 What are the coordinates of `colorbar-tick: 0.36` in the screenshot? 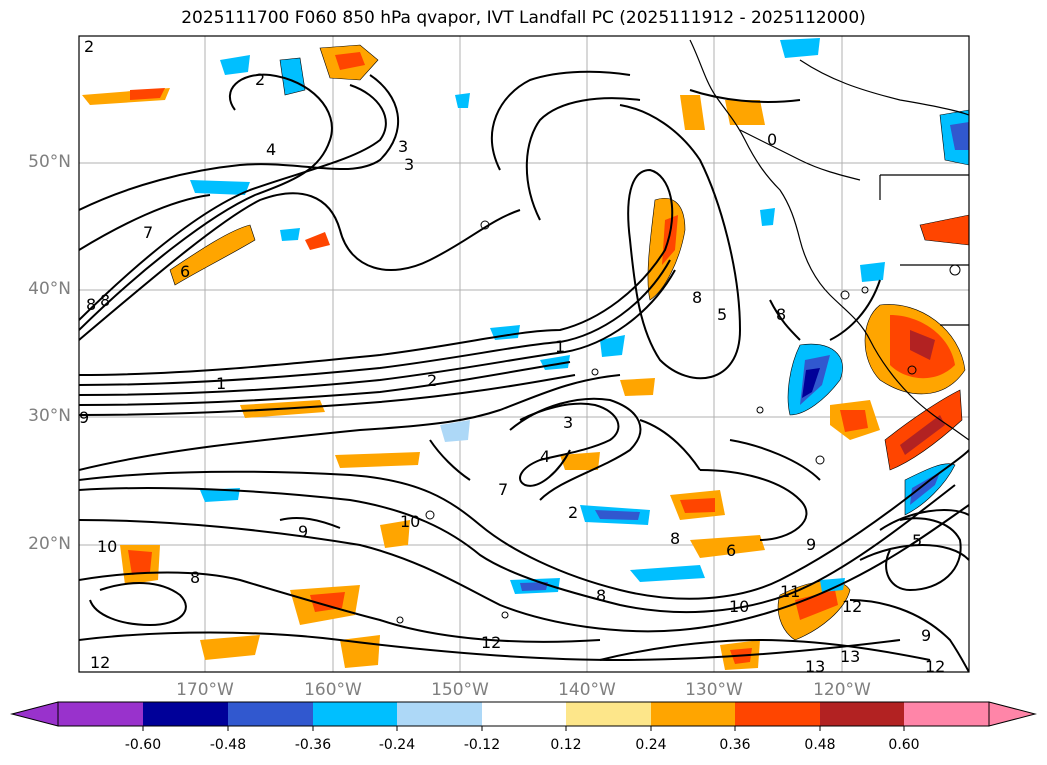 It's located at (735, 745).